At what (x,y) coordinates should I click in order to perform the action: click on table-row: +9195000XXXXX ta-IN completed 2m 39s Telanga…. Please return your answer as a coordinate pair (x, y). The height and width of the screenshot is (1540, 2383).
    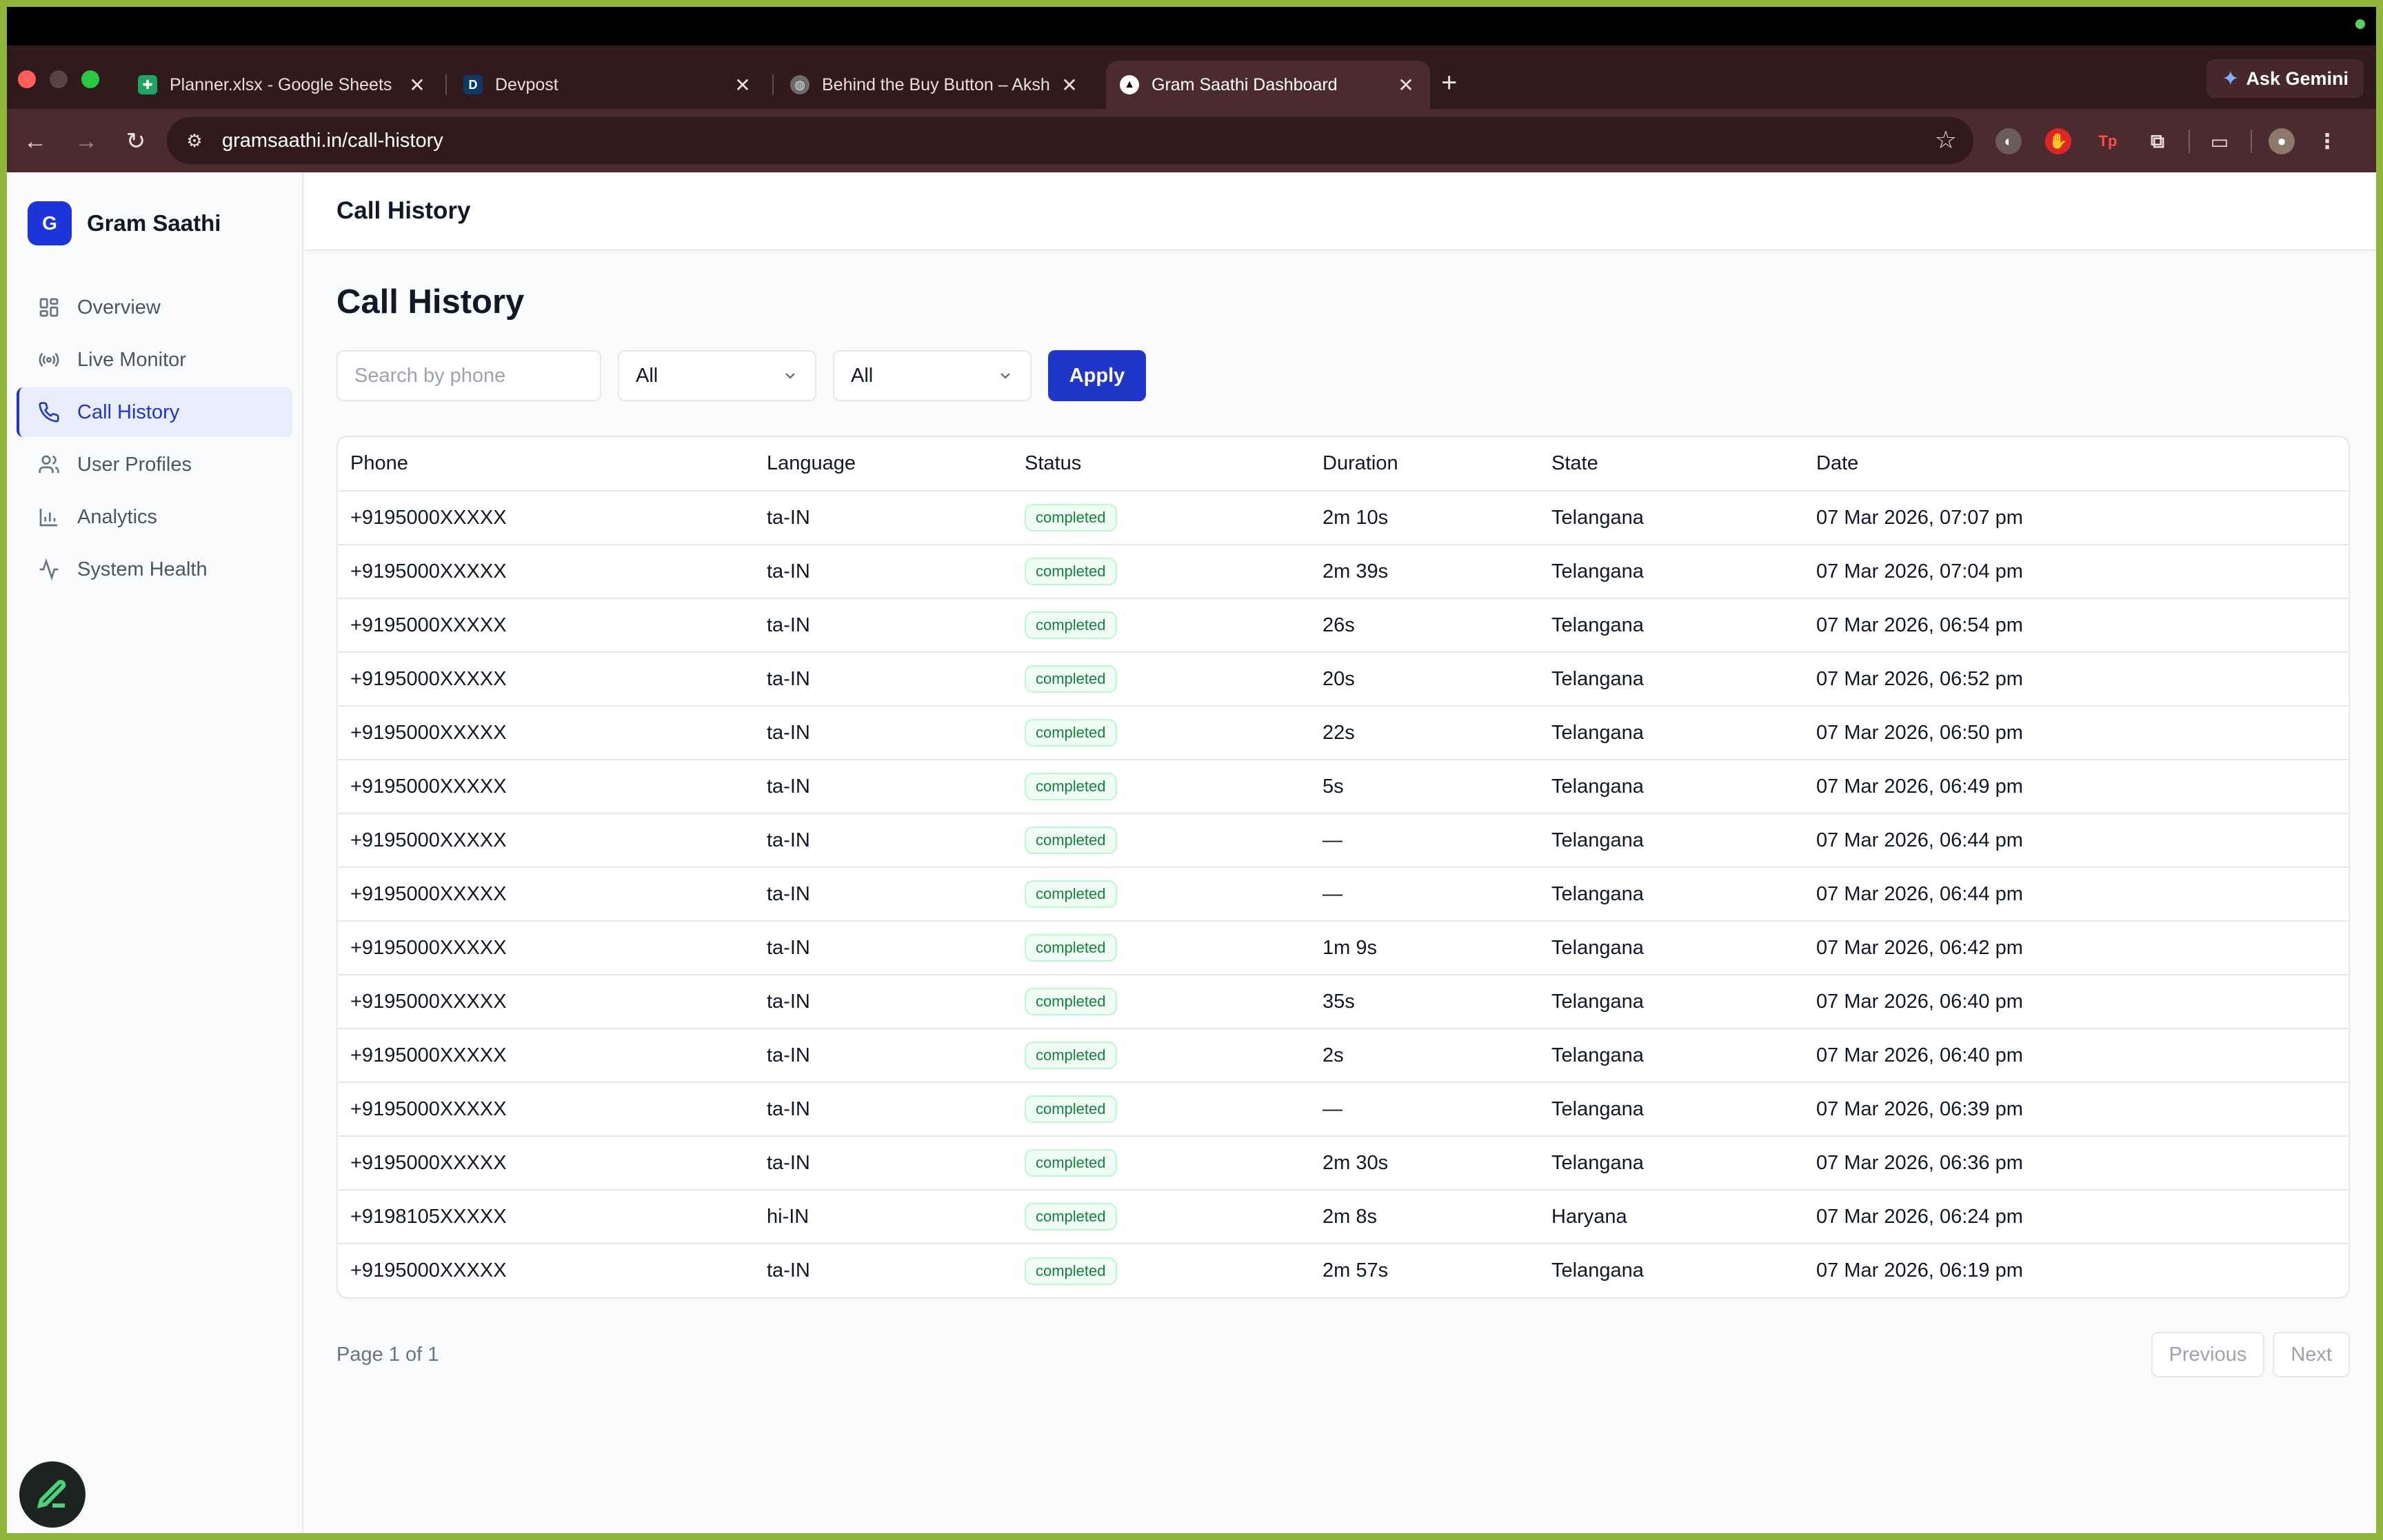
    Looking at the image, I should click on (1343, 572).